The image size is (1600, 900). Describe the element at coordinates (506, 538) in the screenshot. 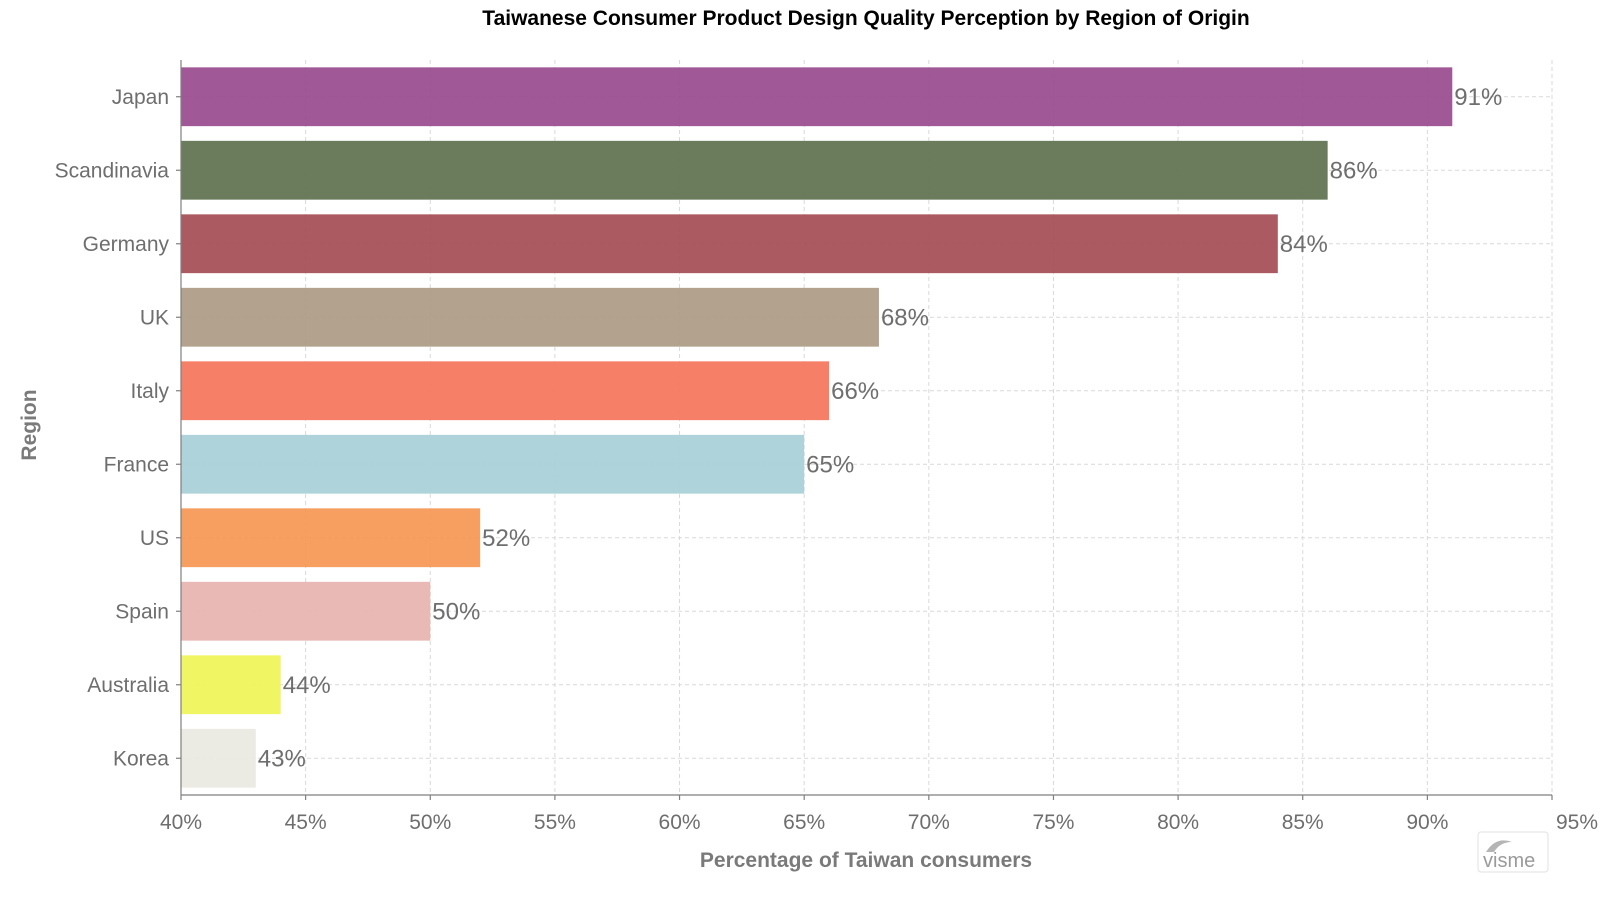

I see `data-label-us: 52%` at that location.